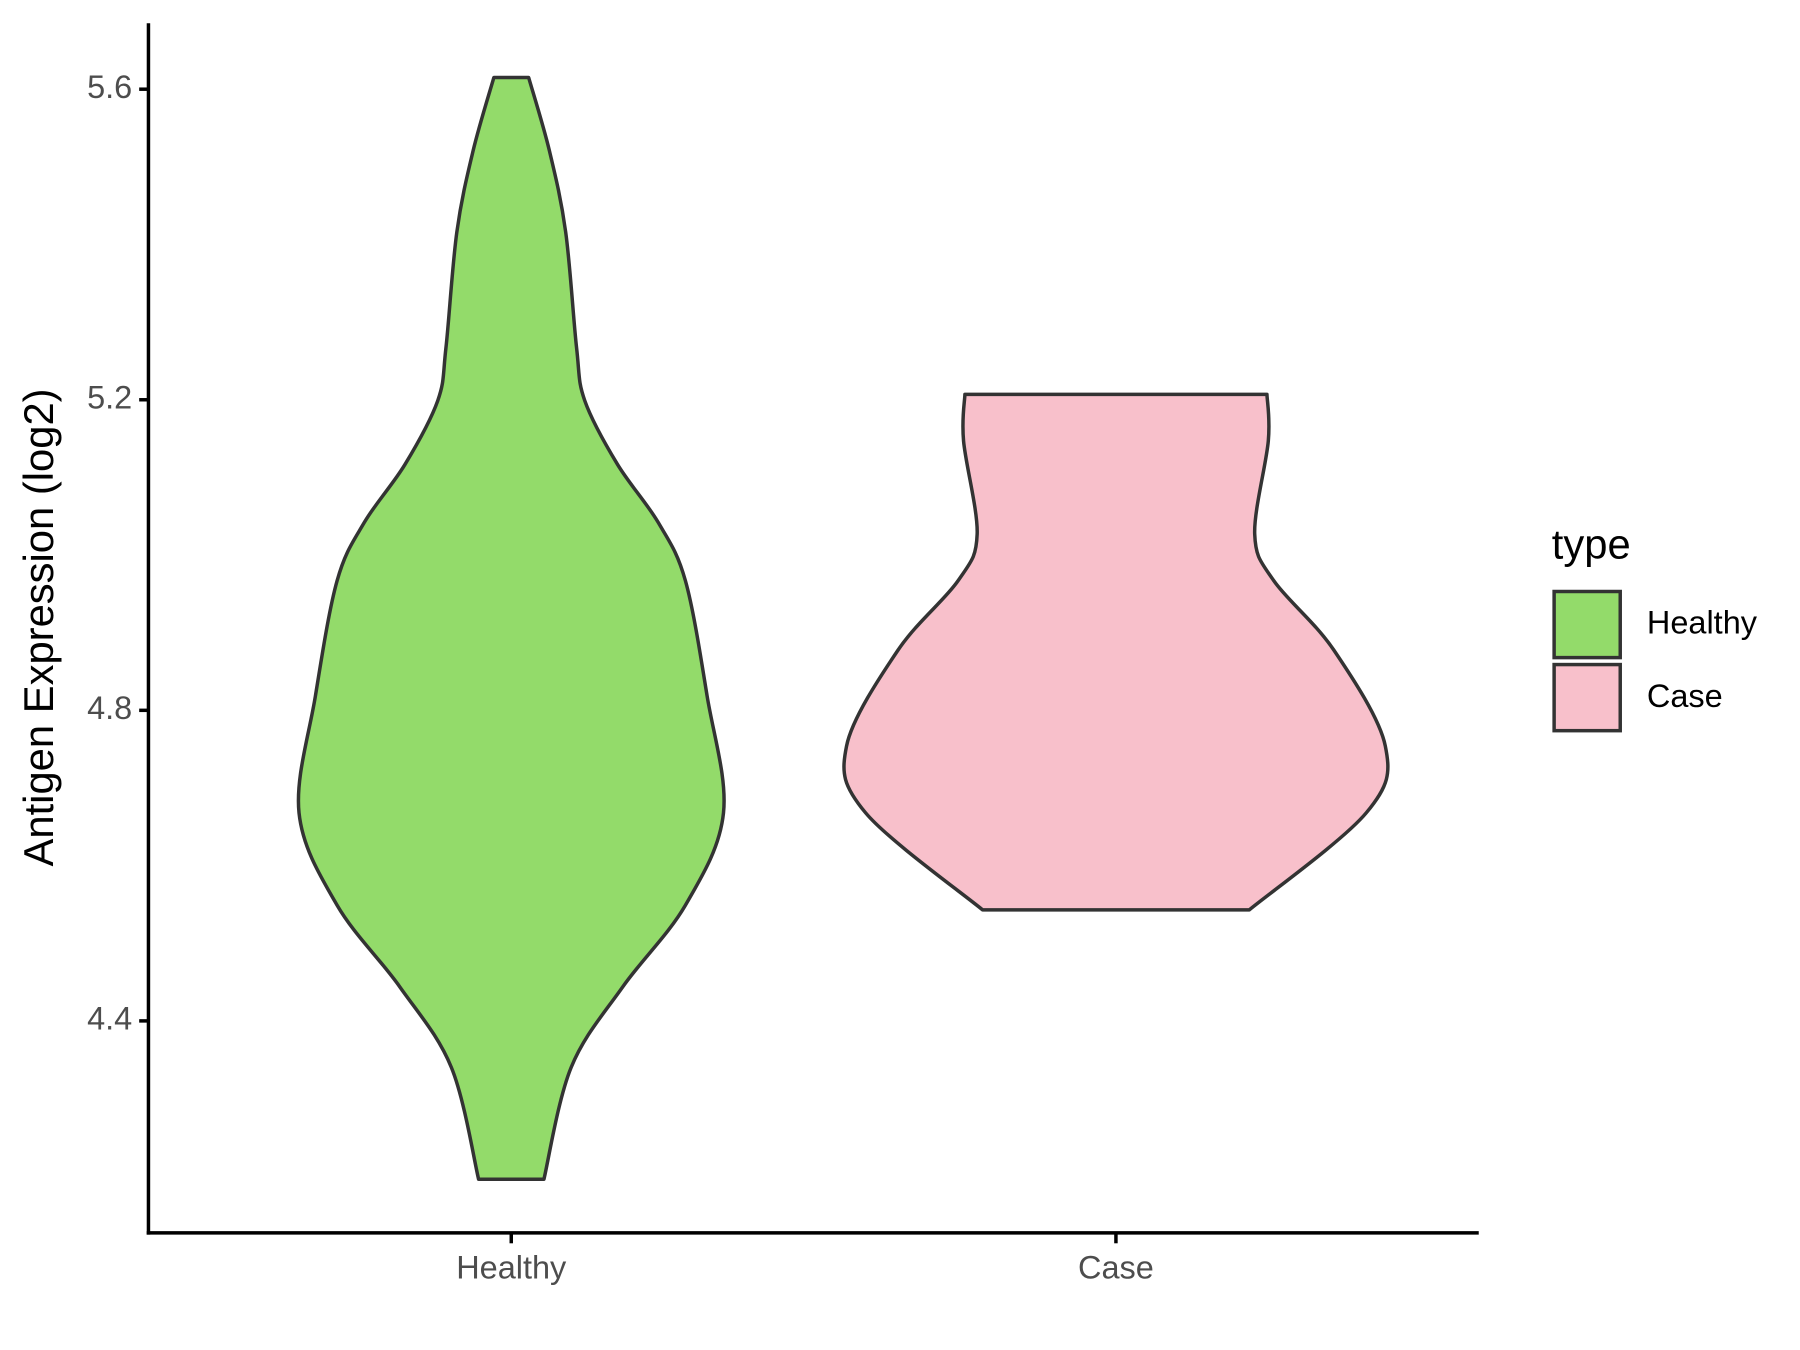 This screenshot has width=1800, height=1350. Describe the element at coordinates (1702, 623) in the screenshot. I see `legend-label: Healthy` at that location.